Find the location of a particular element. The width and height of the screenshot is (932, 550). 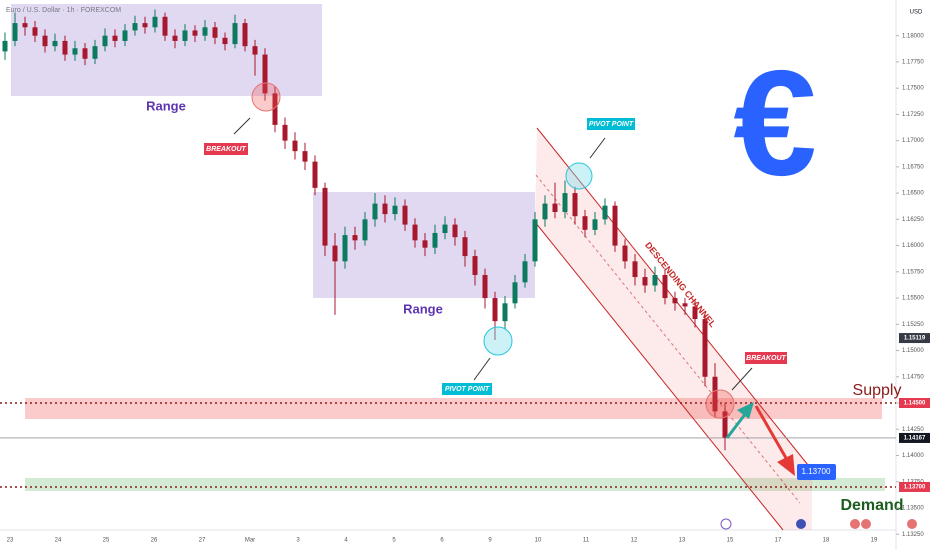

y-tick-label: 1.16250 is located at coordinates (913, 220).